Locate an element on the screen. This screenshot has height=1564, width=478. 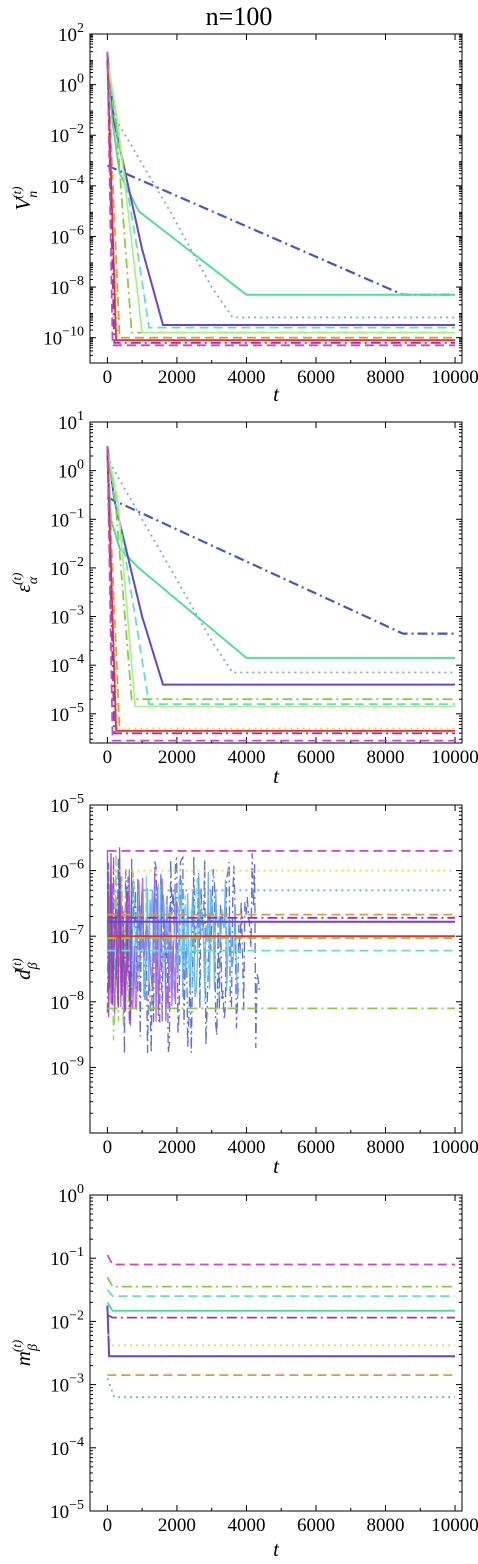
y-tick-label: 10¹ is located at coordinates (71, 421).